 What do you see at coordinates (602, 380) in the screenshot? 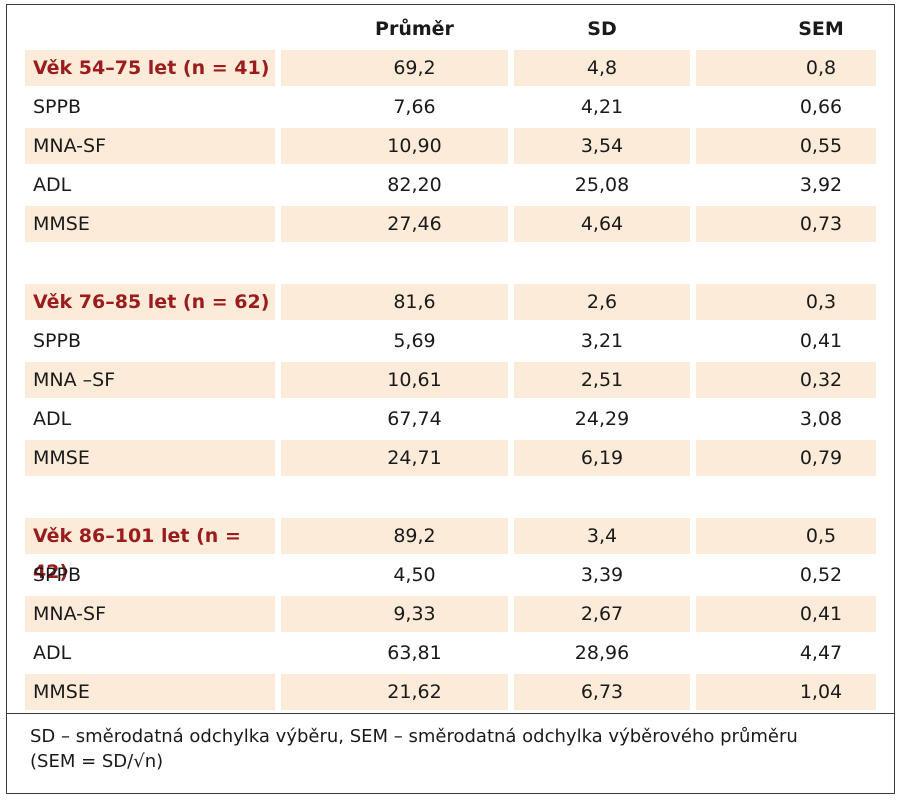
I see `sd-cell: 2,51` at bounding box center [602, 380].